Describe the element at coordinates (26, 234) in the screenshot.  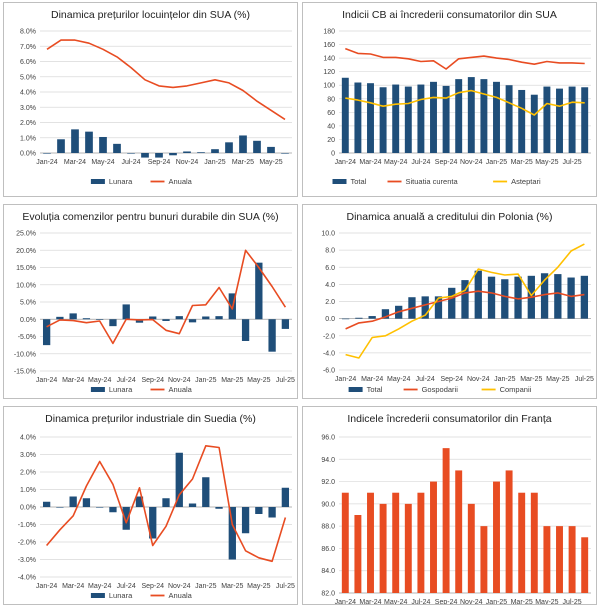
I see `y-tick-label: 25.0%` at that location.